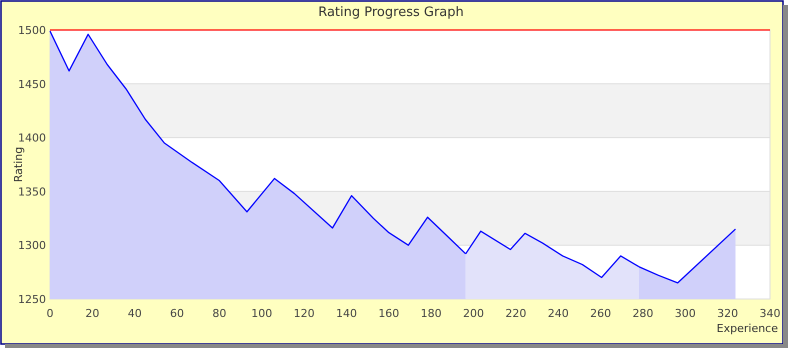 Image resolution: width=790 pixels, height=350 pixels. Describe the element at coordinates (685, 313) in the screenshot. I see `x-tick-label: 300` at that location.